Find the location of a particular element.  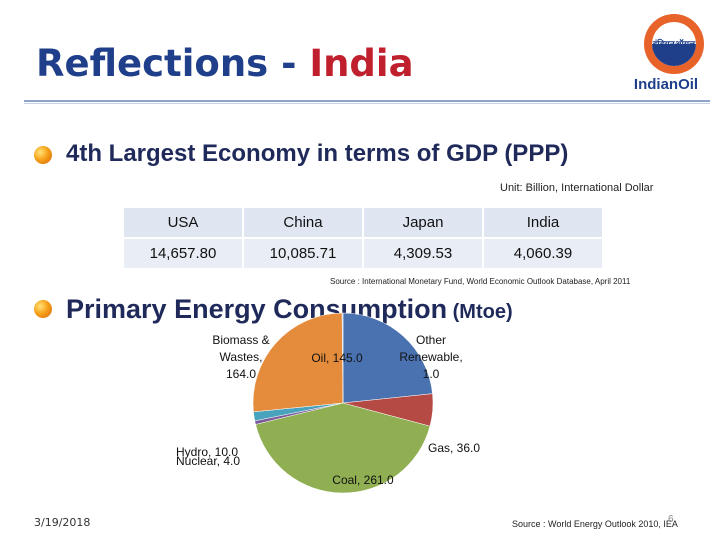

header-divider is located at coordinates (367, 101).